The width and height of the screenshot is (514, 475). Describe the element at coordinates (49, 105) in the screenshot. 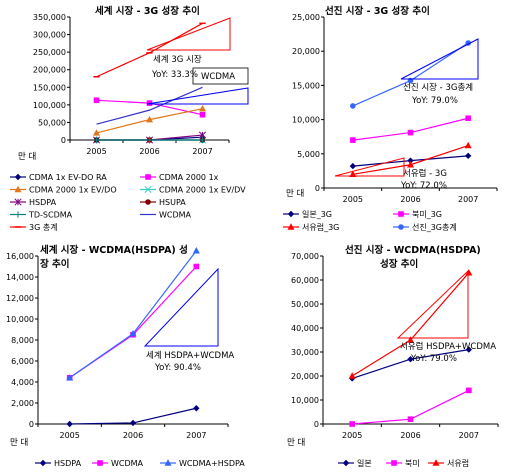

I see `y-tick-label: 100,000` at that location.